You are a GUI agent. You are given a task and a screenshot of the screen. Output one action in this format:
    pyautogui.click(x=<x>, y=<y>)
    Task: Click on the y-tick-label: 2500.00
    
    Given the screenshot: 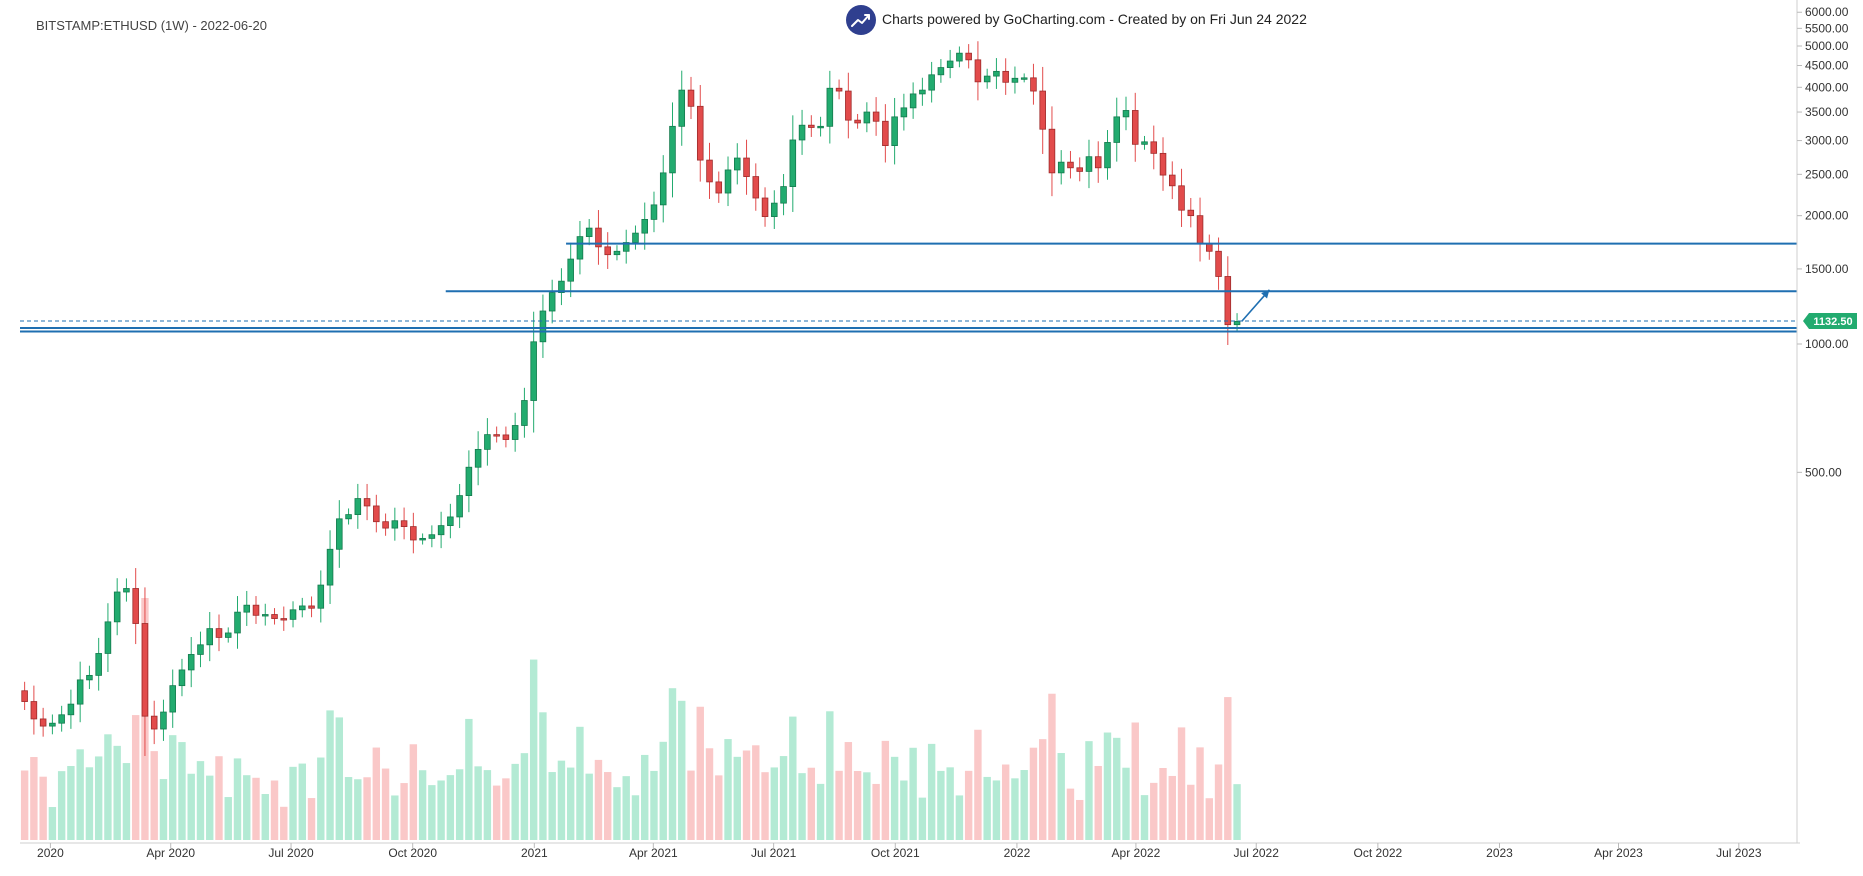 What is the action you would take?
    pyautogui.click(x=1827, y=174)
    